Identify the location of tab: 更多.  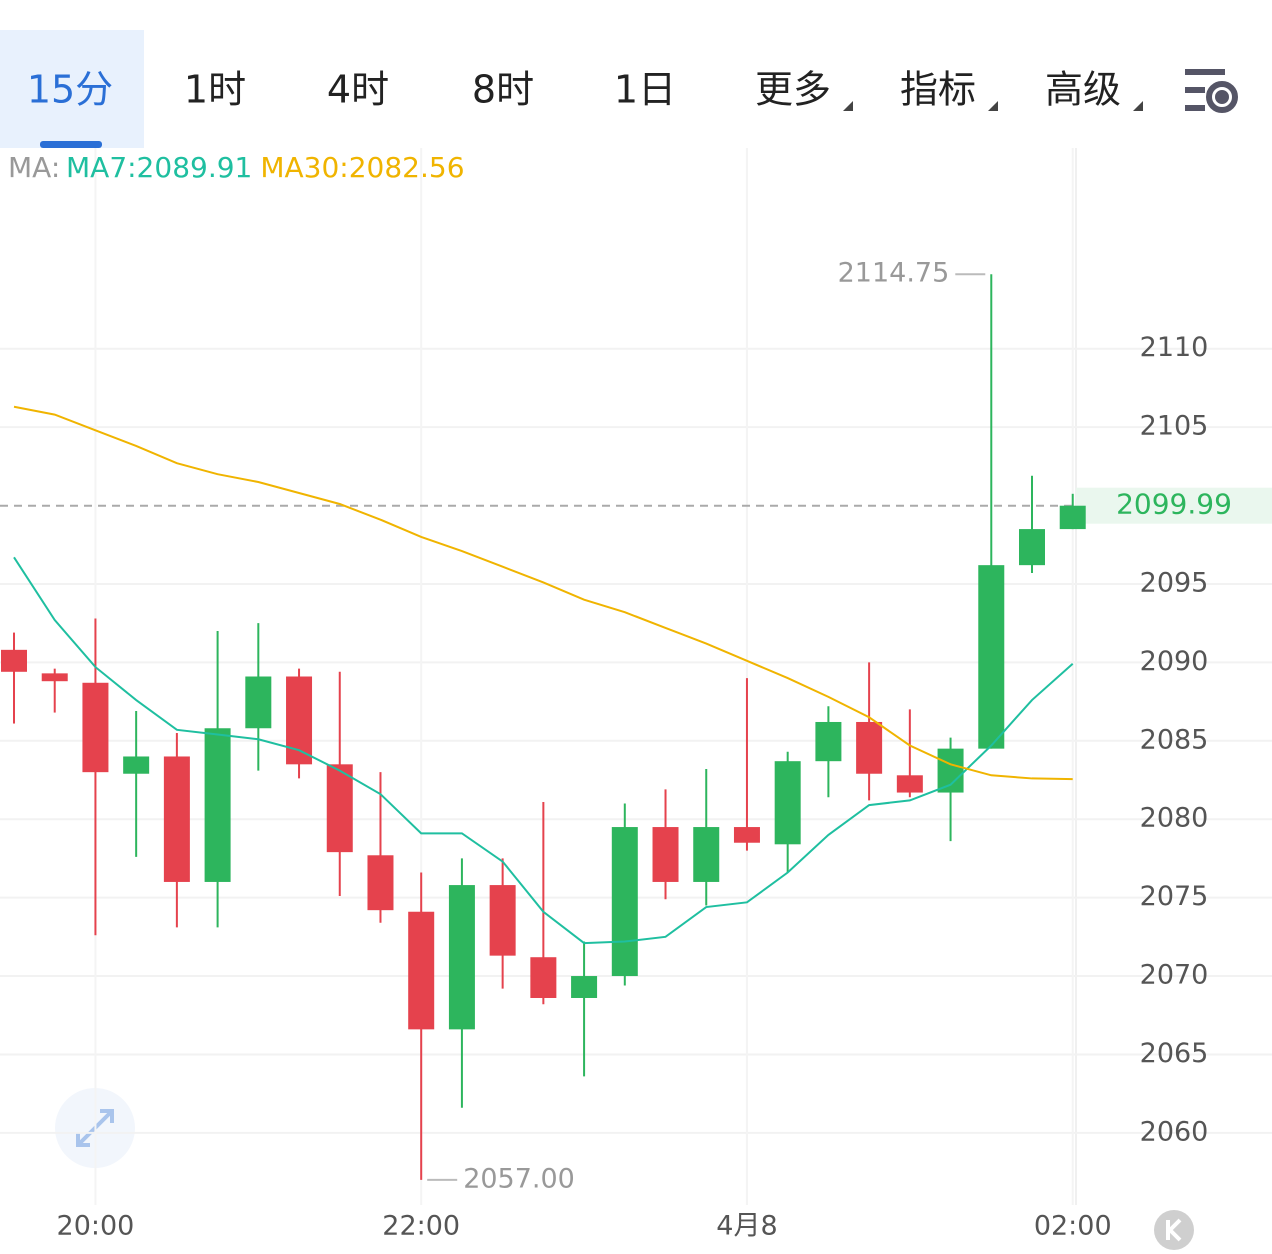
(793, 90).